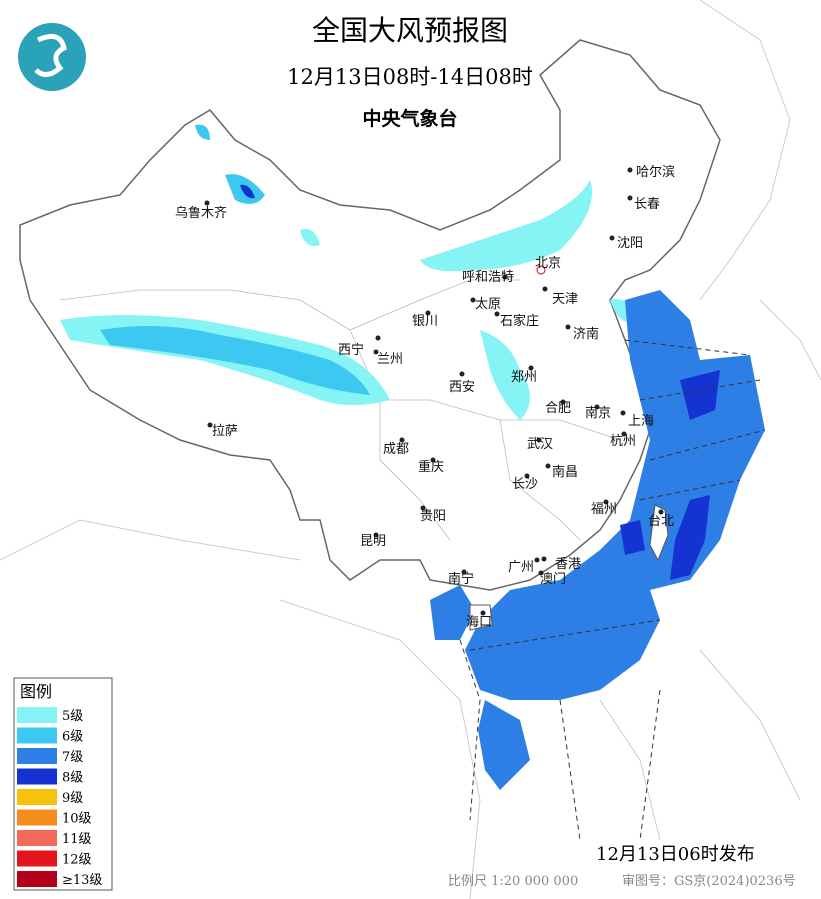 Image resolution: width=821 pixels, height=899 pixels. What do you see at coordinates (433, 516) in the screenshot?
I see `city-label: 贵阳` at bounding box center [433, 516].